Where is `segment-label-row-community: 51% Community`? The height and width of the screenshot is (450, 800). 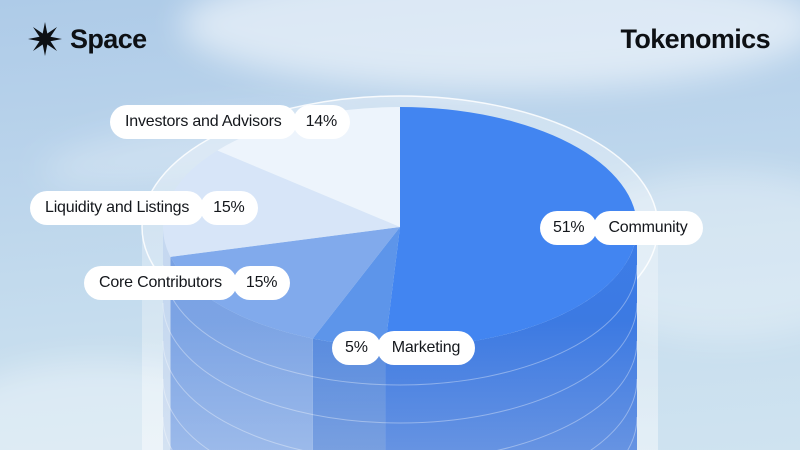 segment-label-row-community: 51% Community is located at coordinates (621, 228).